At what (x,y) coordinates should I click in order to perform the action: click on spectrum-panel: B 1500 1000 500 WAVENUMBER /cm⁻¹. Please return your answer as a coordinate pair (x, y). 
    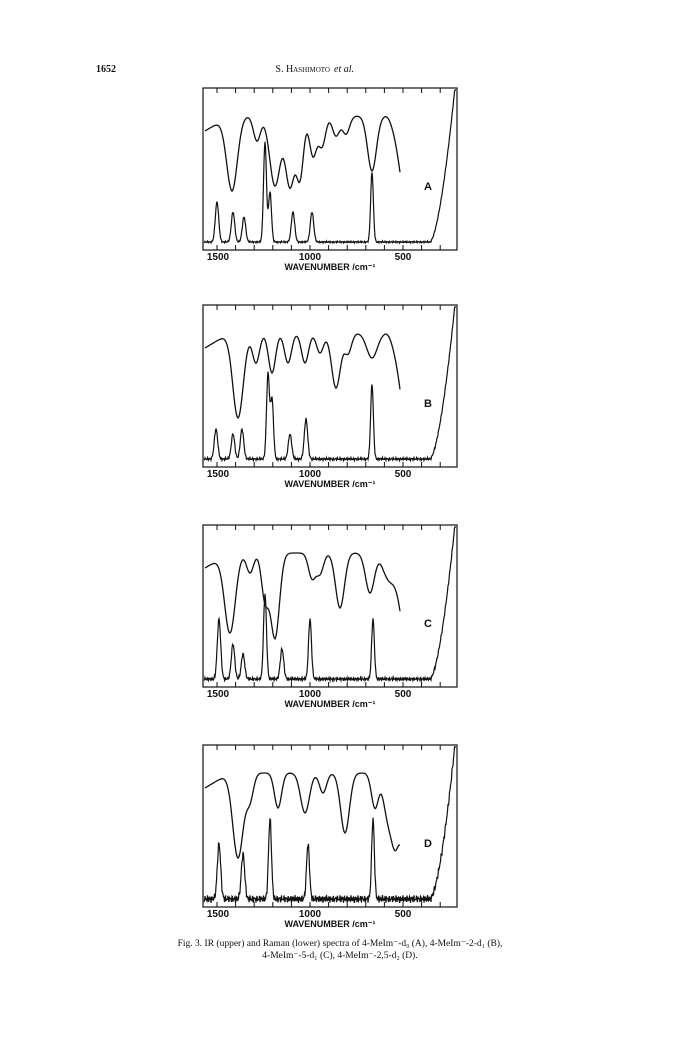
    Looking at the image, I should click on (330, 396).